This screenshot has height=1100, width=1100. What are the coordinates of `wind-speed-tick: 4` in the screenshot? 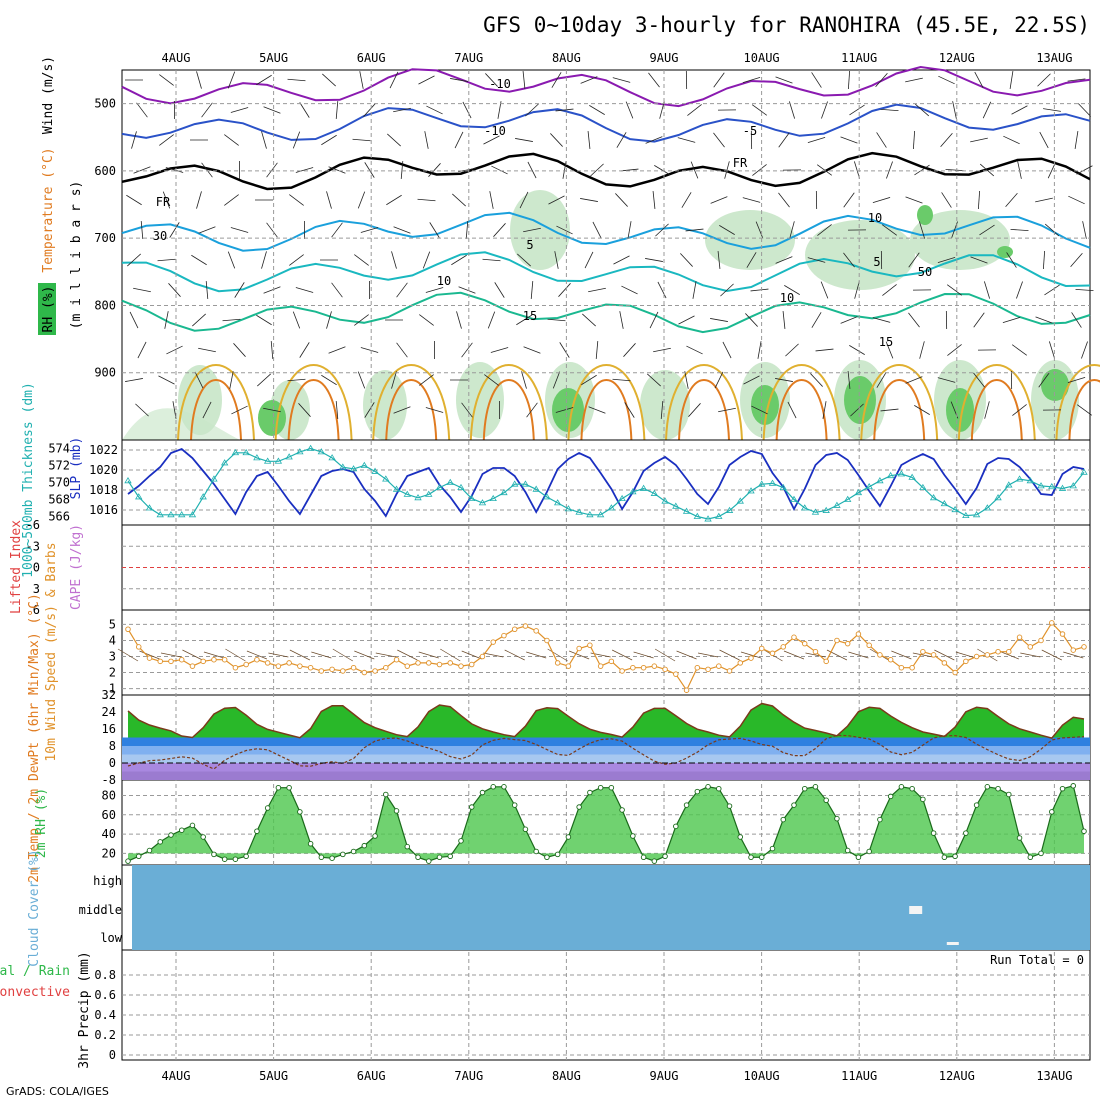 It's located at (112, 640).